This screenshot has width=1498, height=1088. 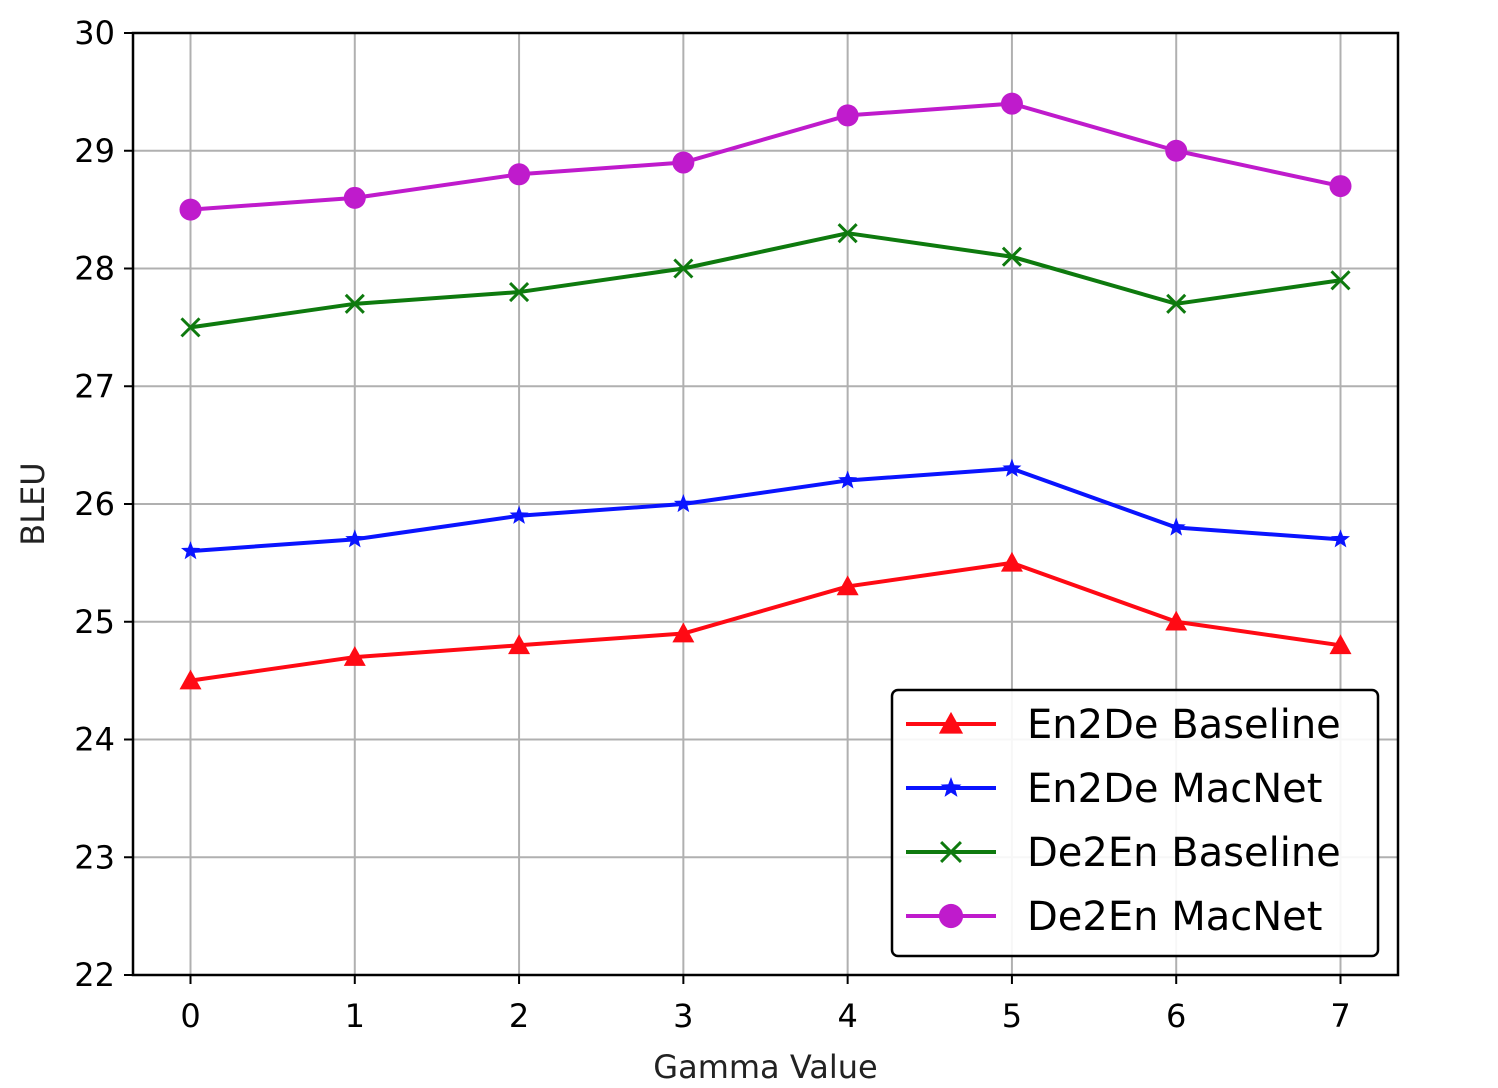 I want to click on x-tick-label: 4, so click(x=847, y=1016).